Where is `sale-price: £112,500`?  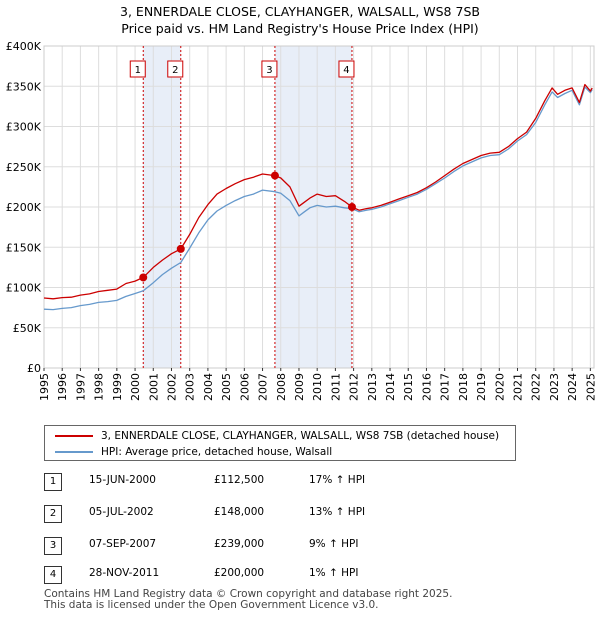
sale-price: £112,500 is located at coordinates (239, 480).